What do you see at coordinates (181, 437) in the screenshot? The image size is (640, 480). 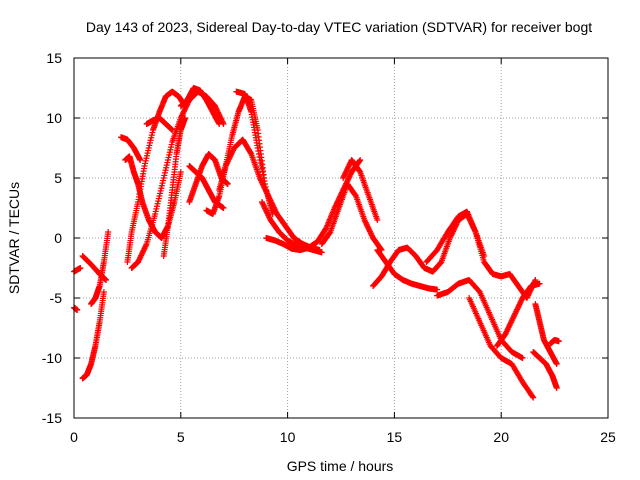 I see `x-tick-label: 5` at bounding box center [181, 437].